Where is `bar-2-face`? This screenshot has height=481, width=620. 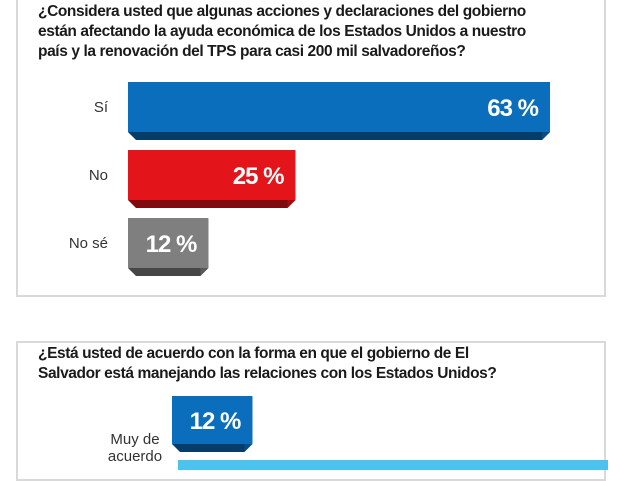 bar-2-face is located at coordinates (168, 243).